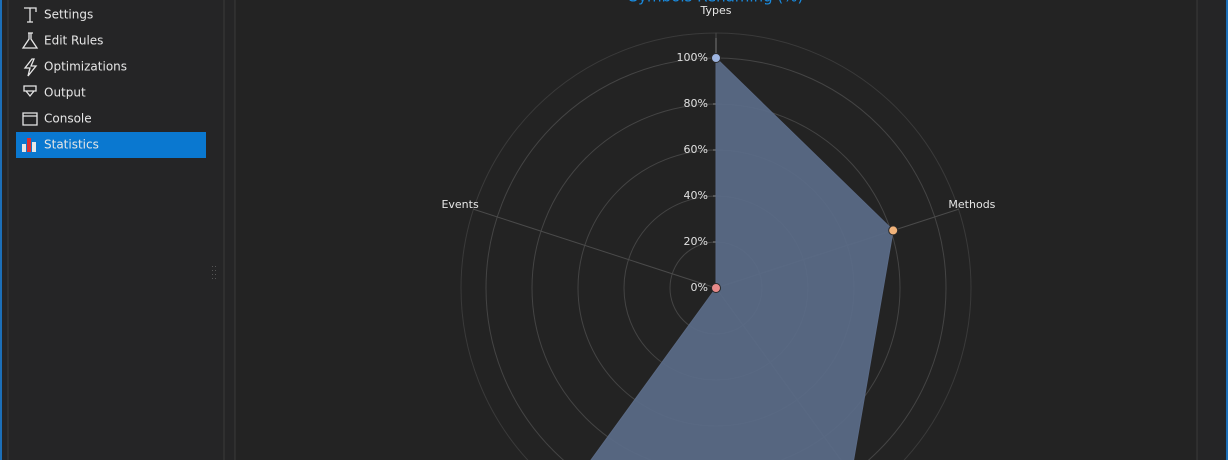 The image size is (1228, 460). I want to click on y-tick-label: 80%, so click(696, 103).